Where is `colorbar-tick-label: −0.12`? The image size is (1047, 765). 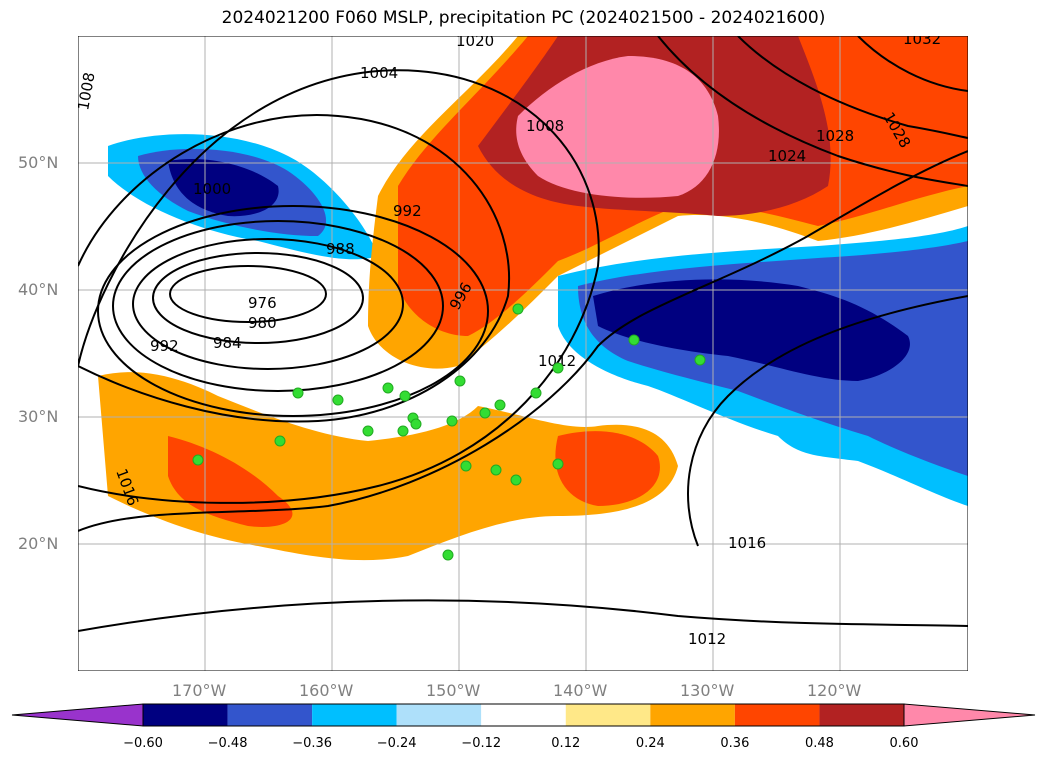 colorbar-tick-label: −0.12 is located at coordinates (481, 743).